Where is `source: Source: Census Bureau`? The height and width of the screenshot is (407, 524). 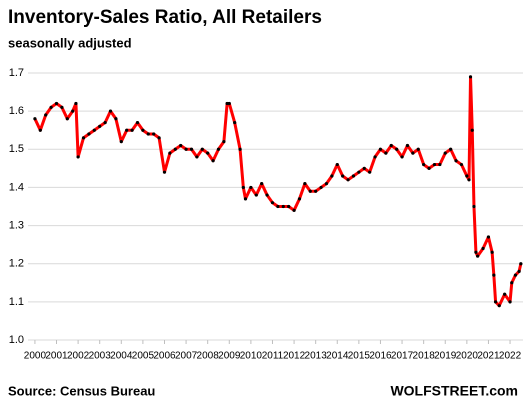
source: Source: Census Bureau is located at coordinates (81, 390).